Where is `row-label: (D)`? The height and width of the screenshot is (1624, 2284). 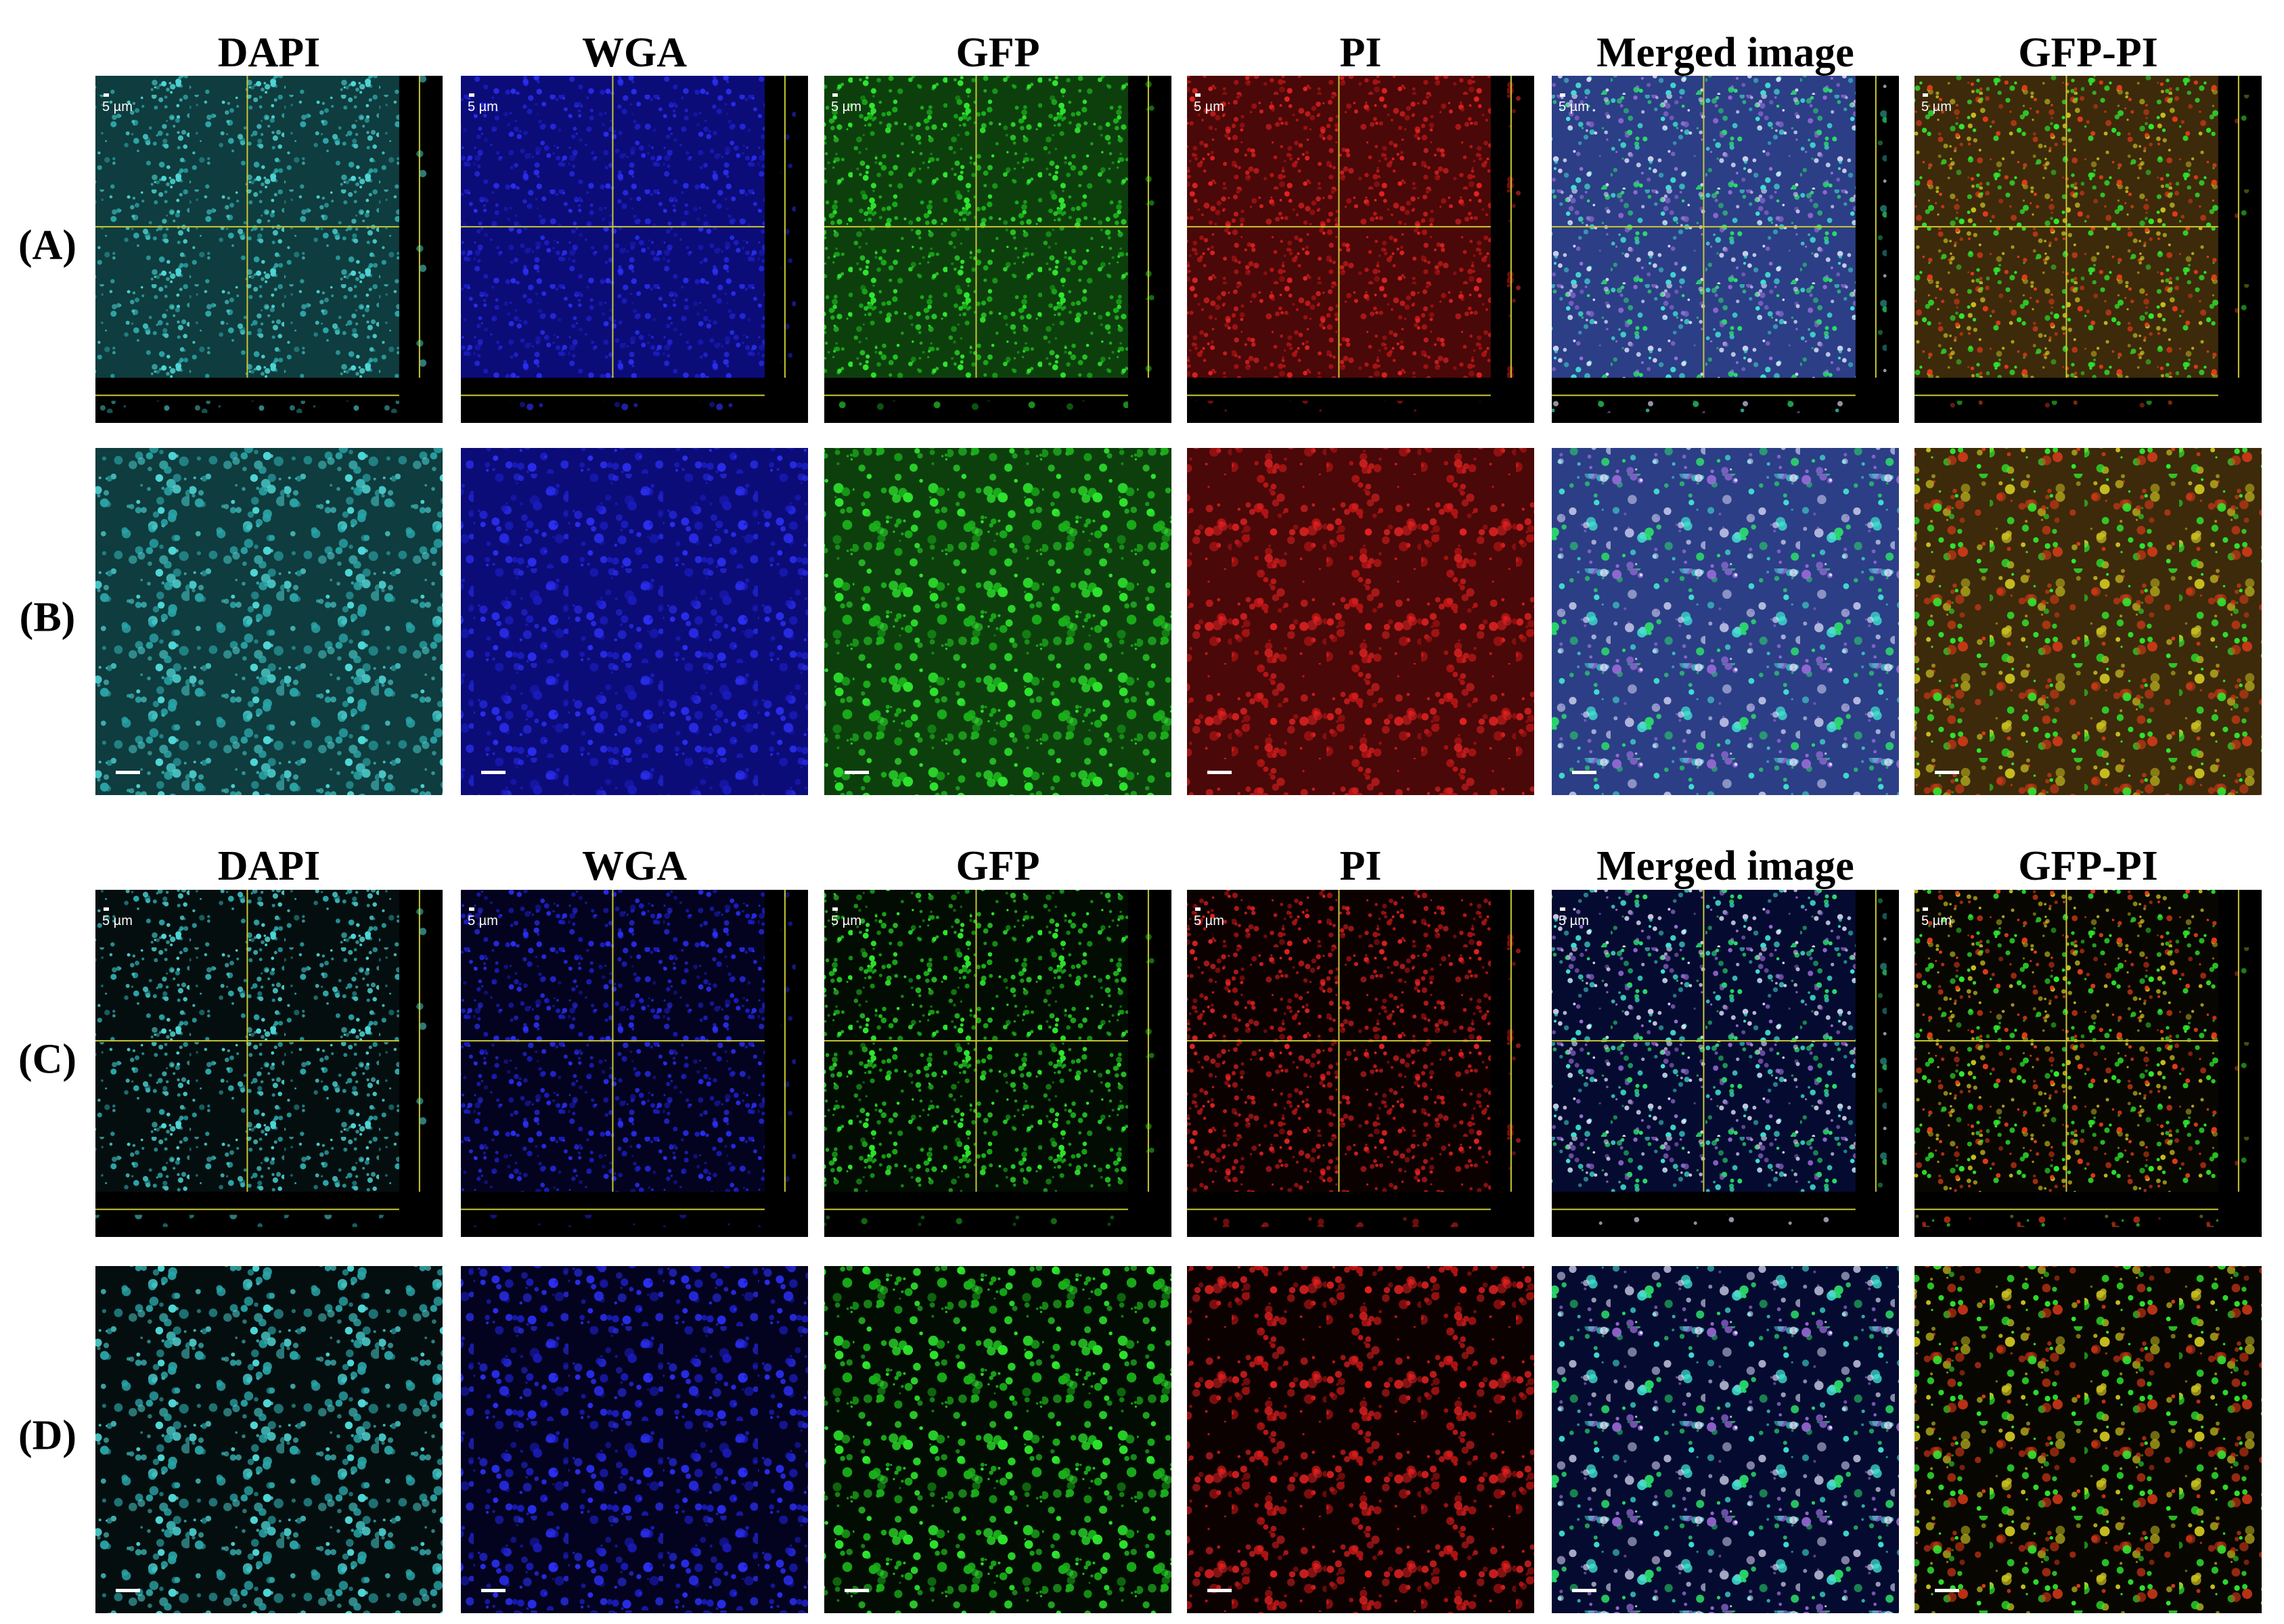
row-label: (D) is located at coordinates (47, 1436).